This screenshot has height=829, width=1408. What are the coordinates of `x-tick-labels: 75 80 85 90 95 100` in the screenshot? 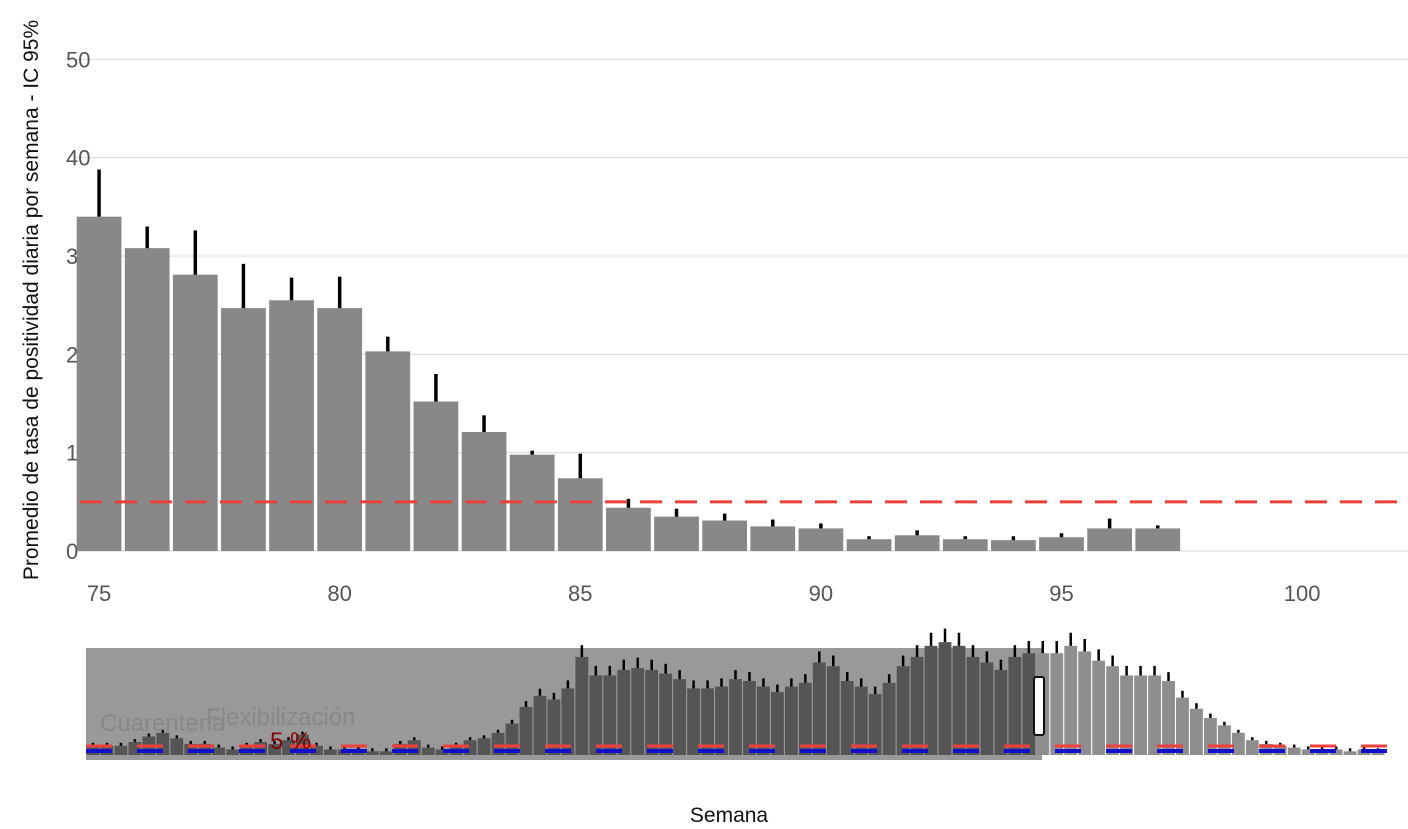 It's located at (704, 593).